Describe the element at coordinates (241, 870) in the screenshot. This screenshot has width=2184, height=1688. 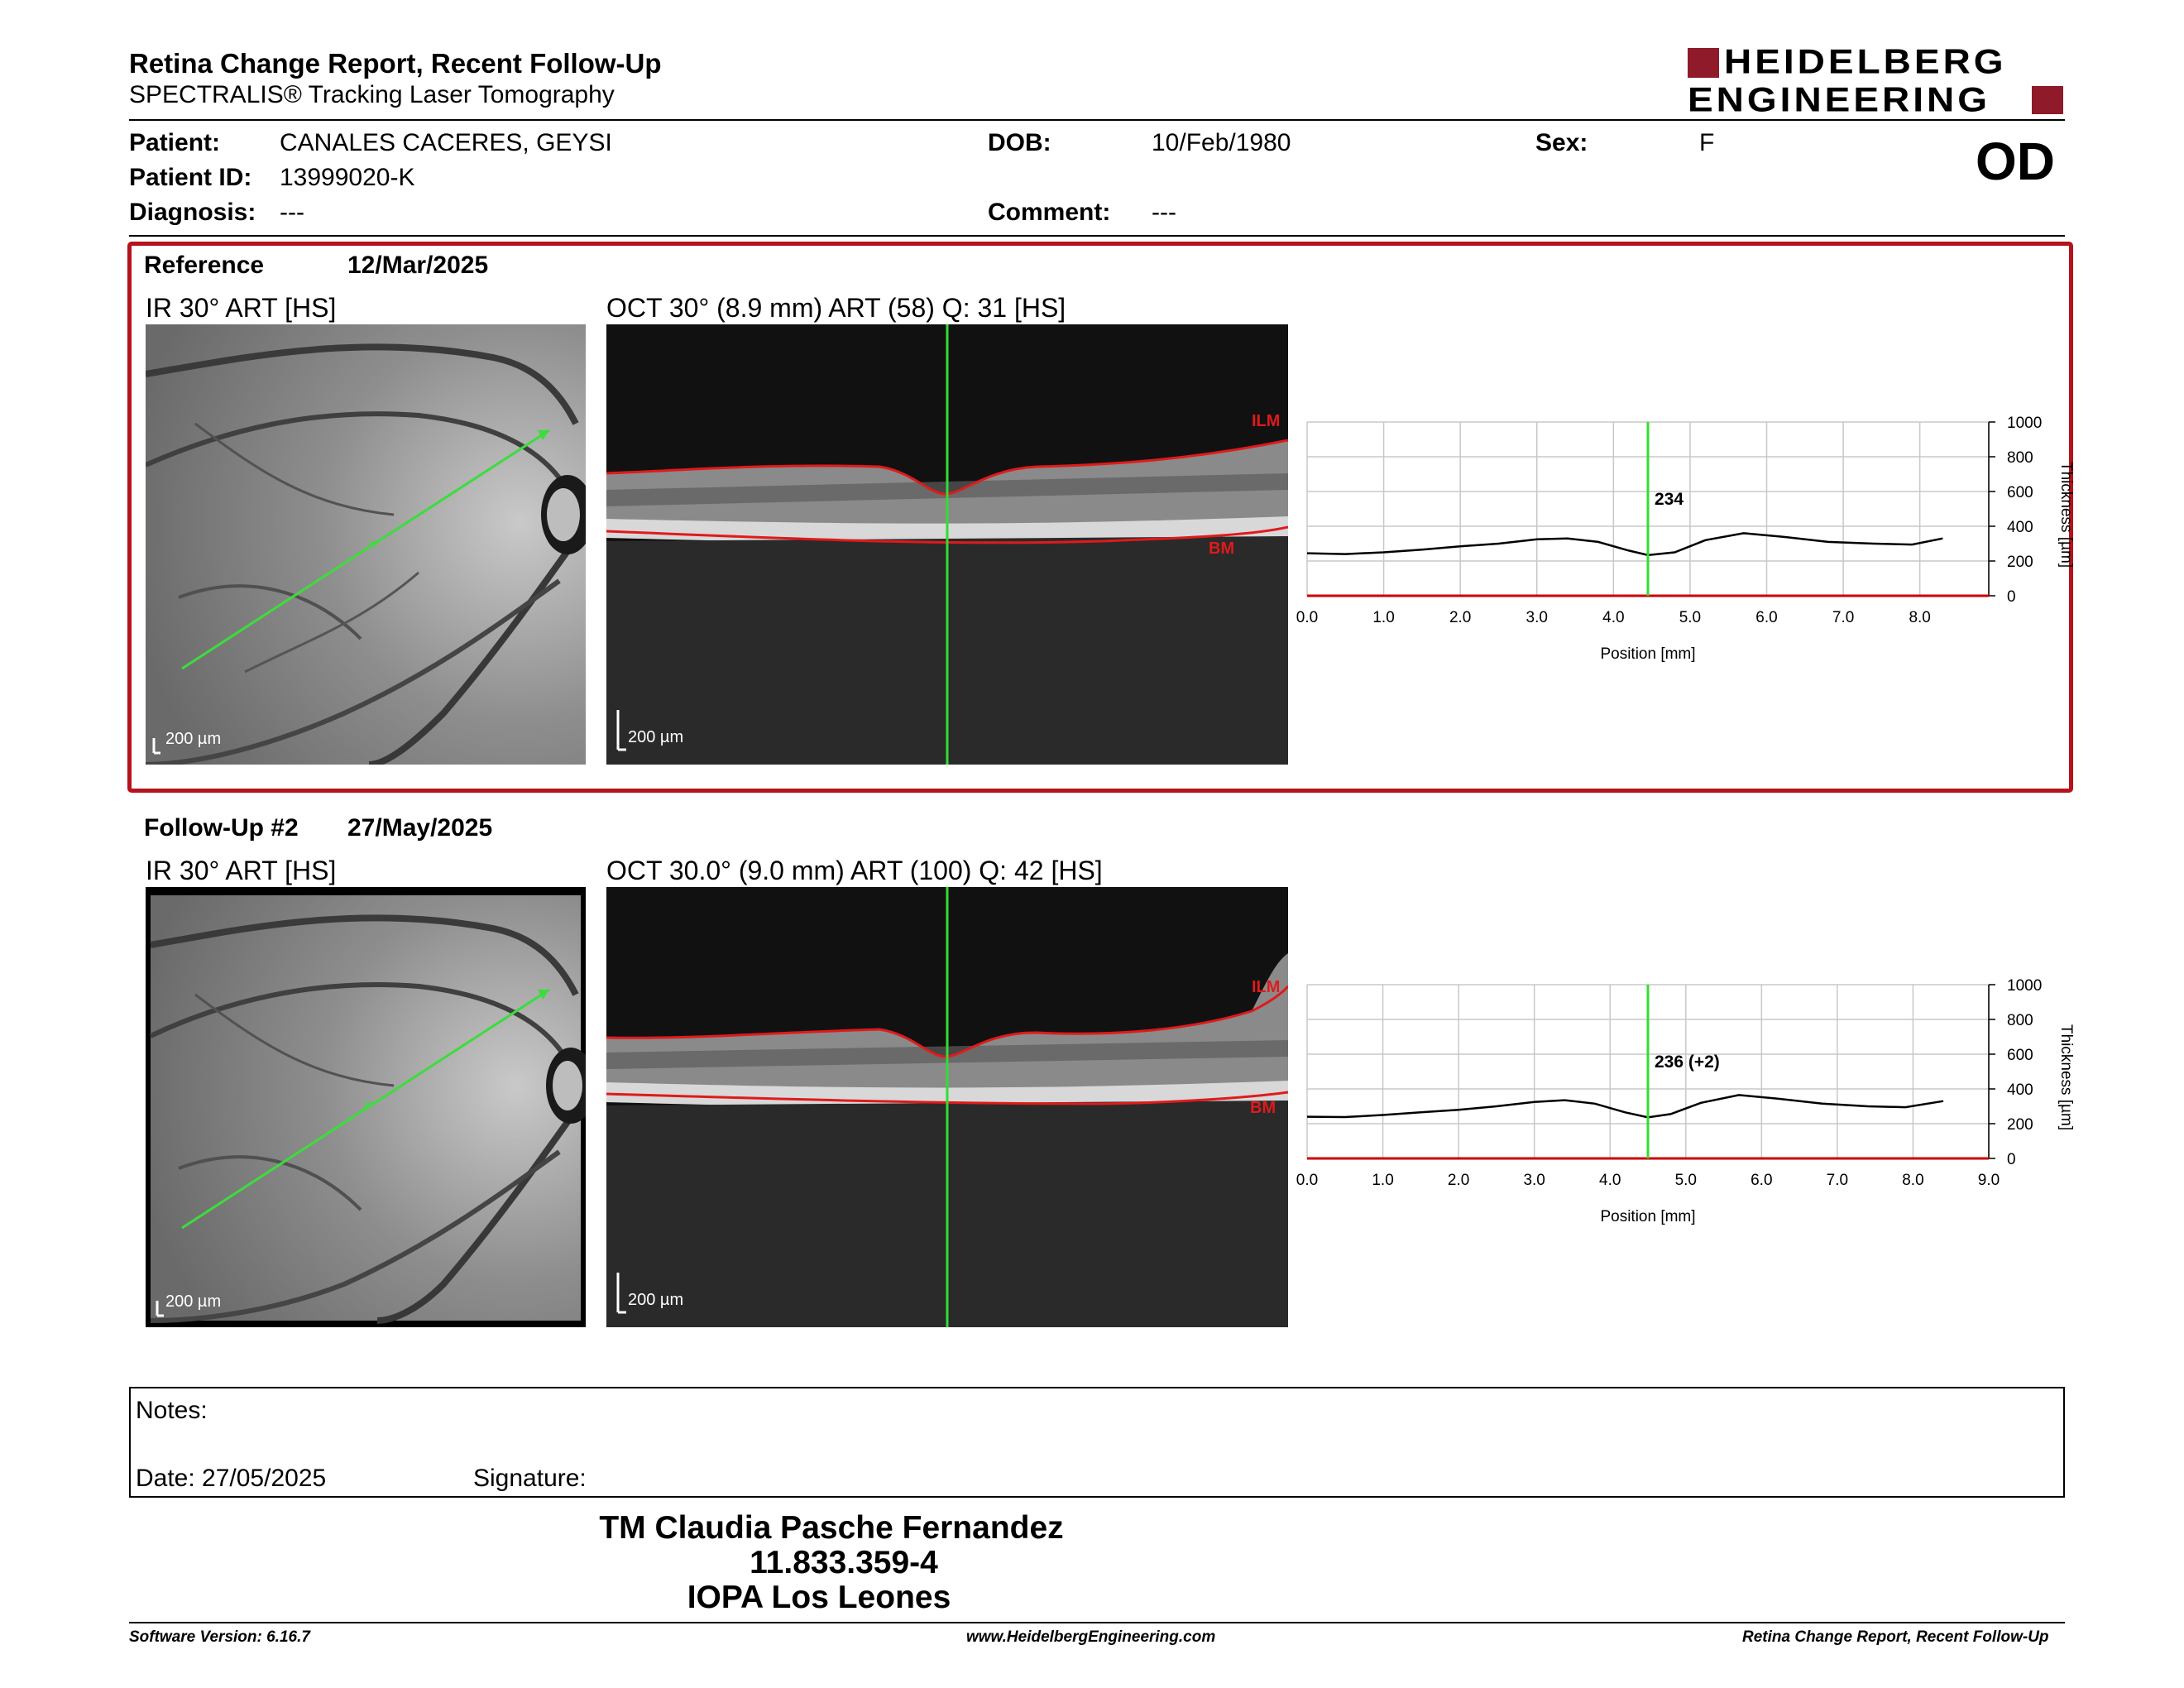
I see `followup-ir-title: IR 30° ART [HS]` at that location.